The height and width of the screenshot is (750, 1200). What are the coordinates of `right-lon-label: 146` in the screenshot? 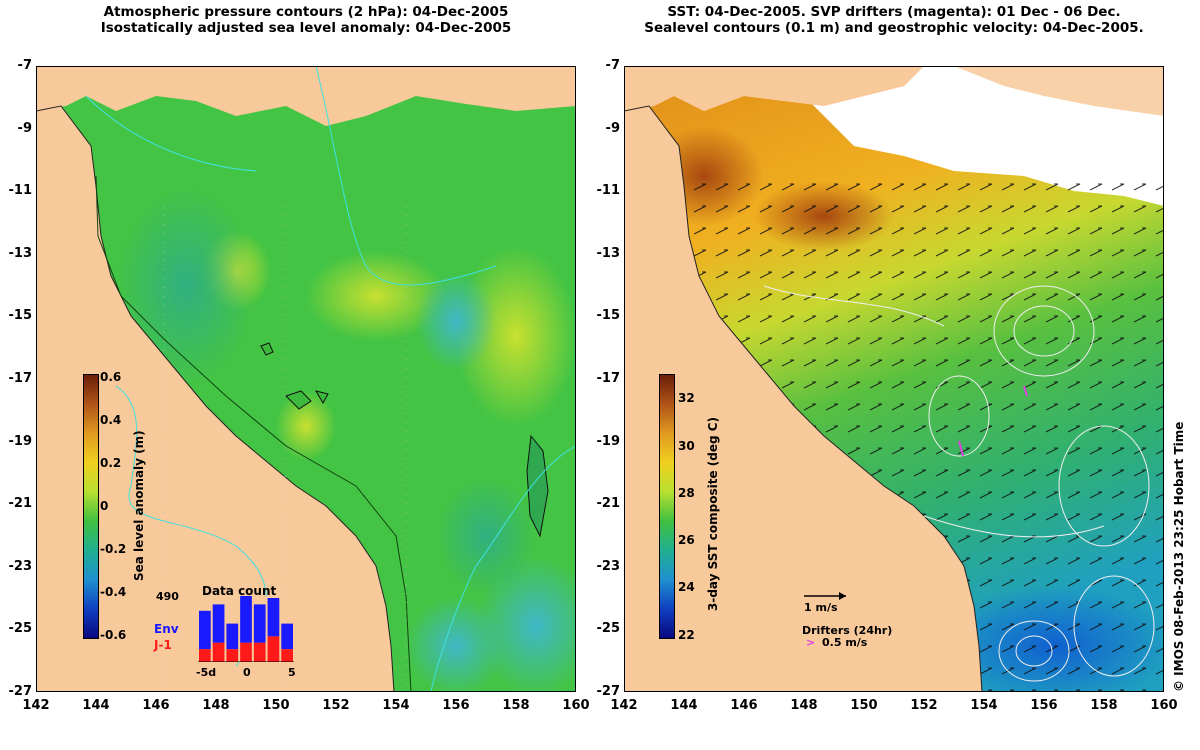 It's located at (744, 705).